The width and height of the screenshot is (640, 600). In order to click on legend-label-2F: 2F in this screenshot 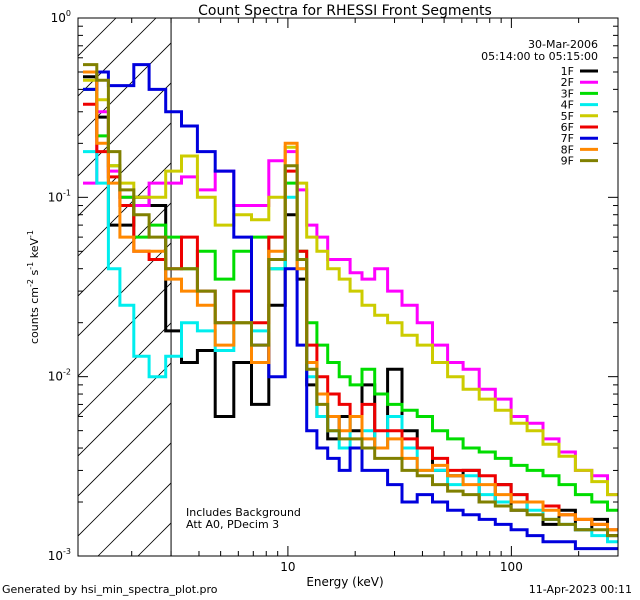, I will do `click(567, 82)`.